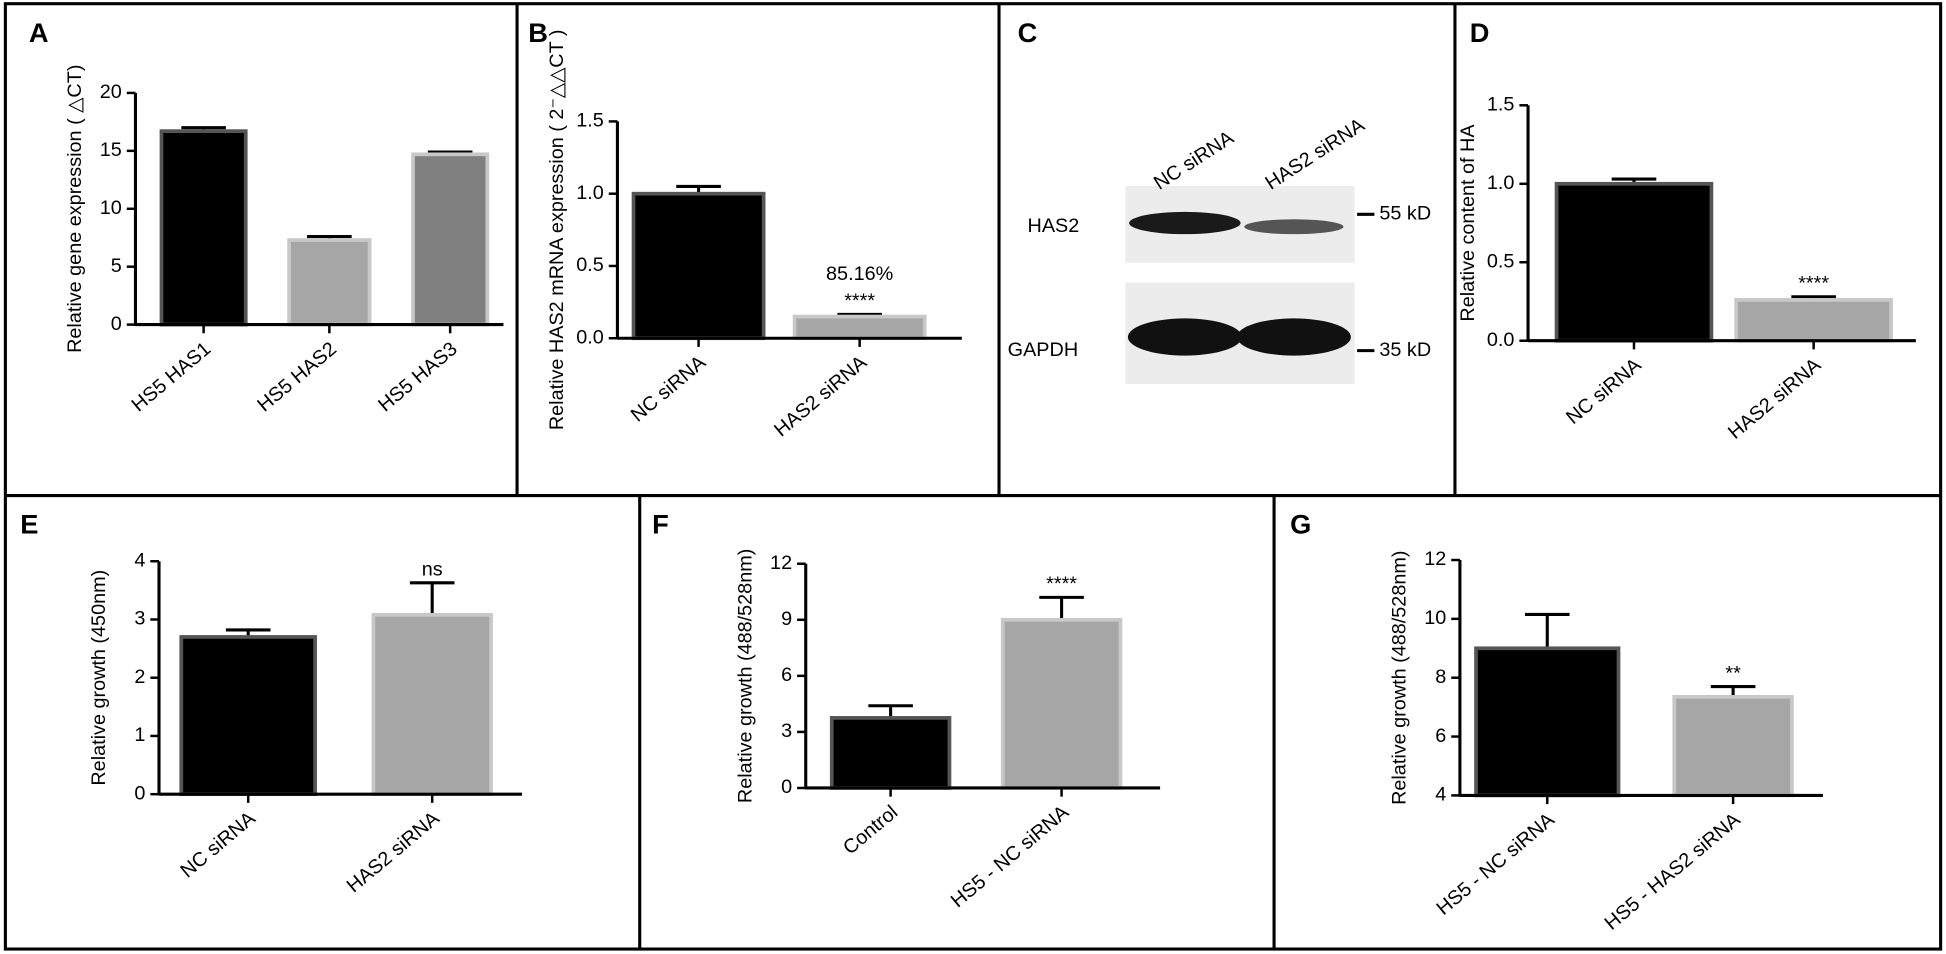 The height and width of the screenshot is (954, 1946). What do you see at coordinates (1480, 32) in the screenshot?
I see `panel-label: D` at bounding box center [1480, 32].